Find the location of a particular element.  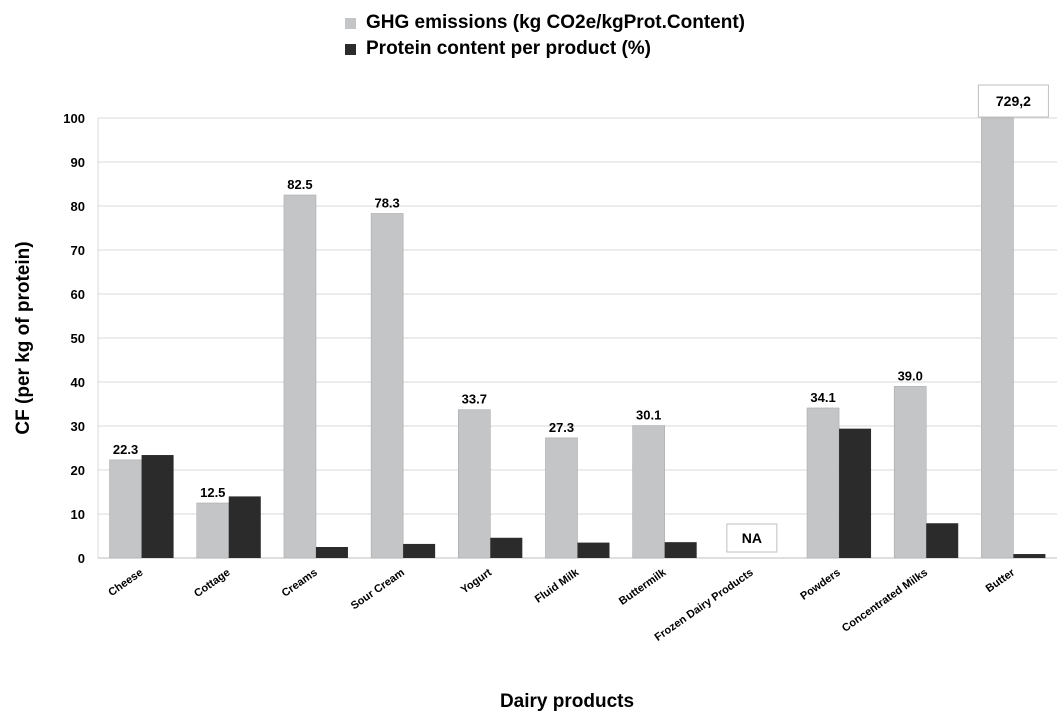

legend-label-ghg: GHG emissions (kg CO2e/kgProt.Content) is located at coordinates (555, 22).